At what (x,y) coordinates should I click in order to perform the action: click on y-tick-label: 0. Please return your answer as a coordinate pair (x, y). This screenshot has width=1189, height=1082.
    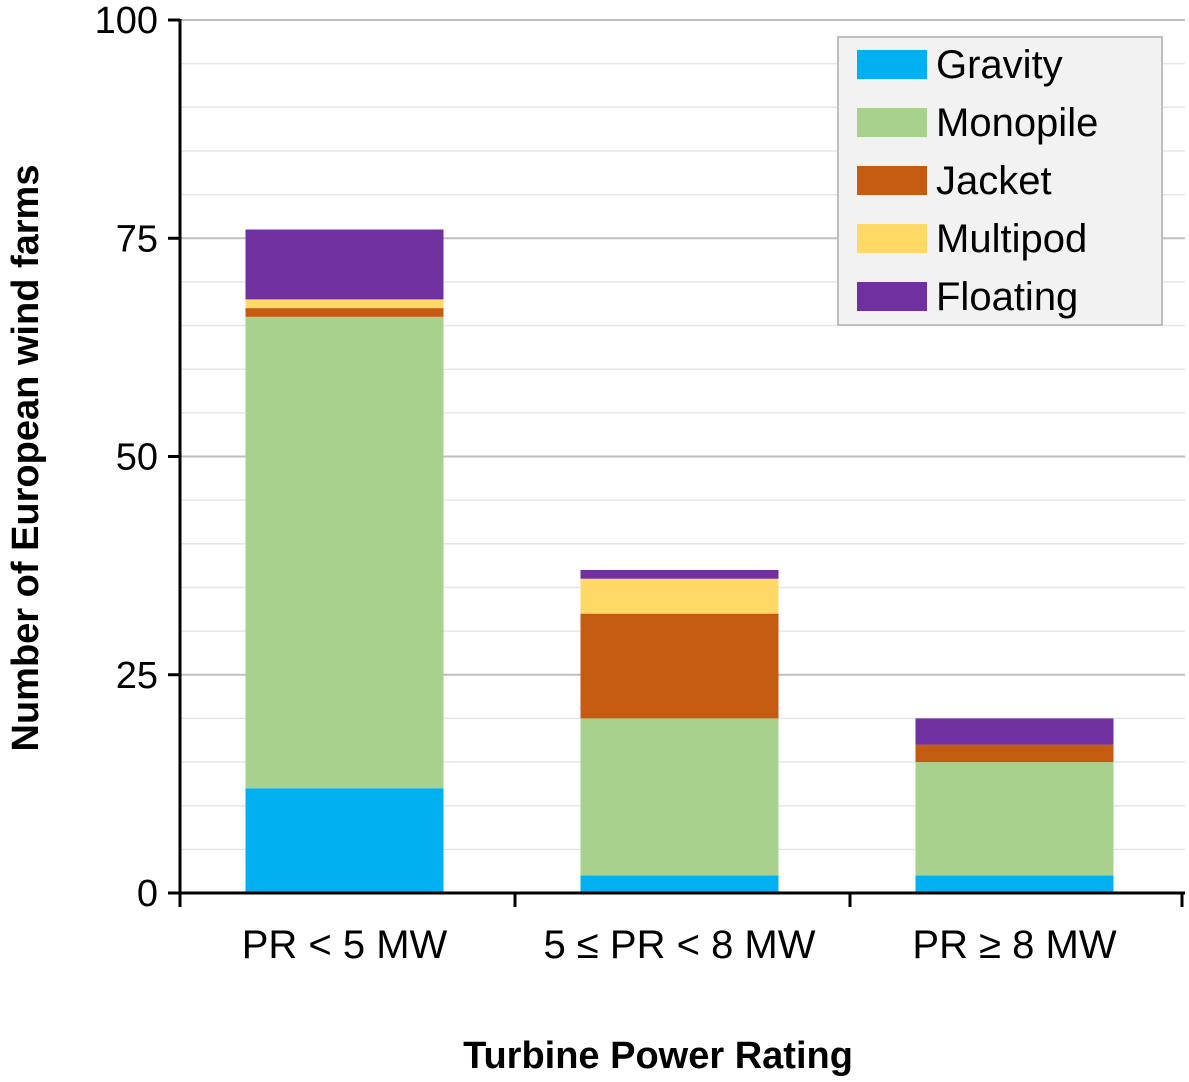
    Looking at the image, I should click on (147, 894).